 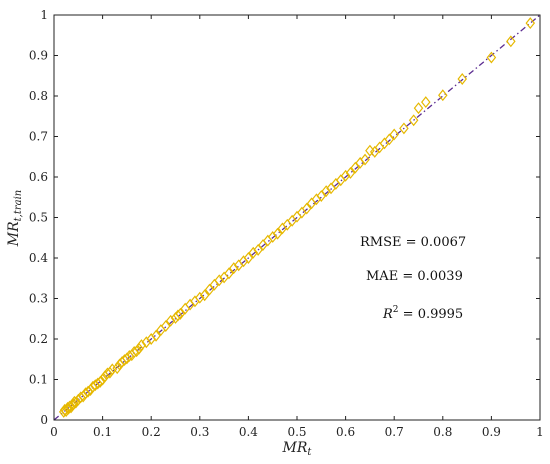 I want to click on x-tick-label: 0.1, so click(x=102, y=432).